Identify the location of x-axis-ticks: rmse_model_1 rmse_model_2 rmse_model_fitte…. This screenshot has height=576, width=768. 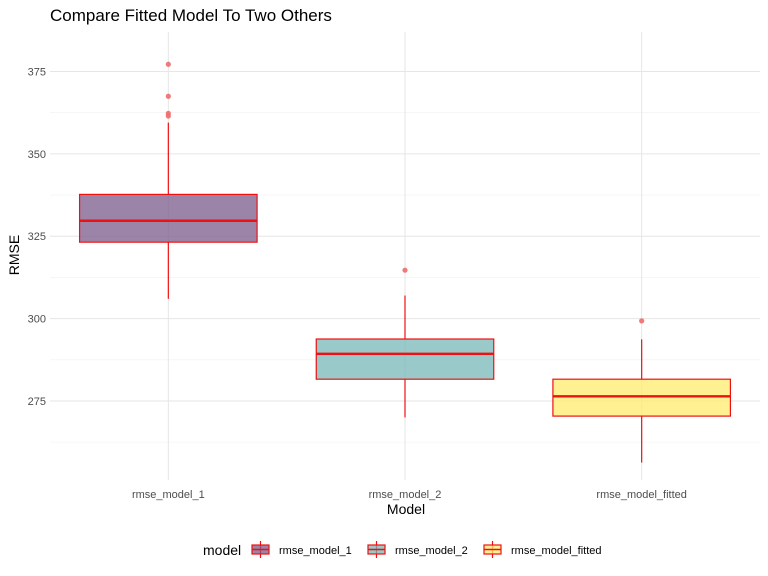
(409, 495).